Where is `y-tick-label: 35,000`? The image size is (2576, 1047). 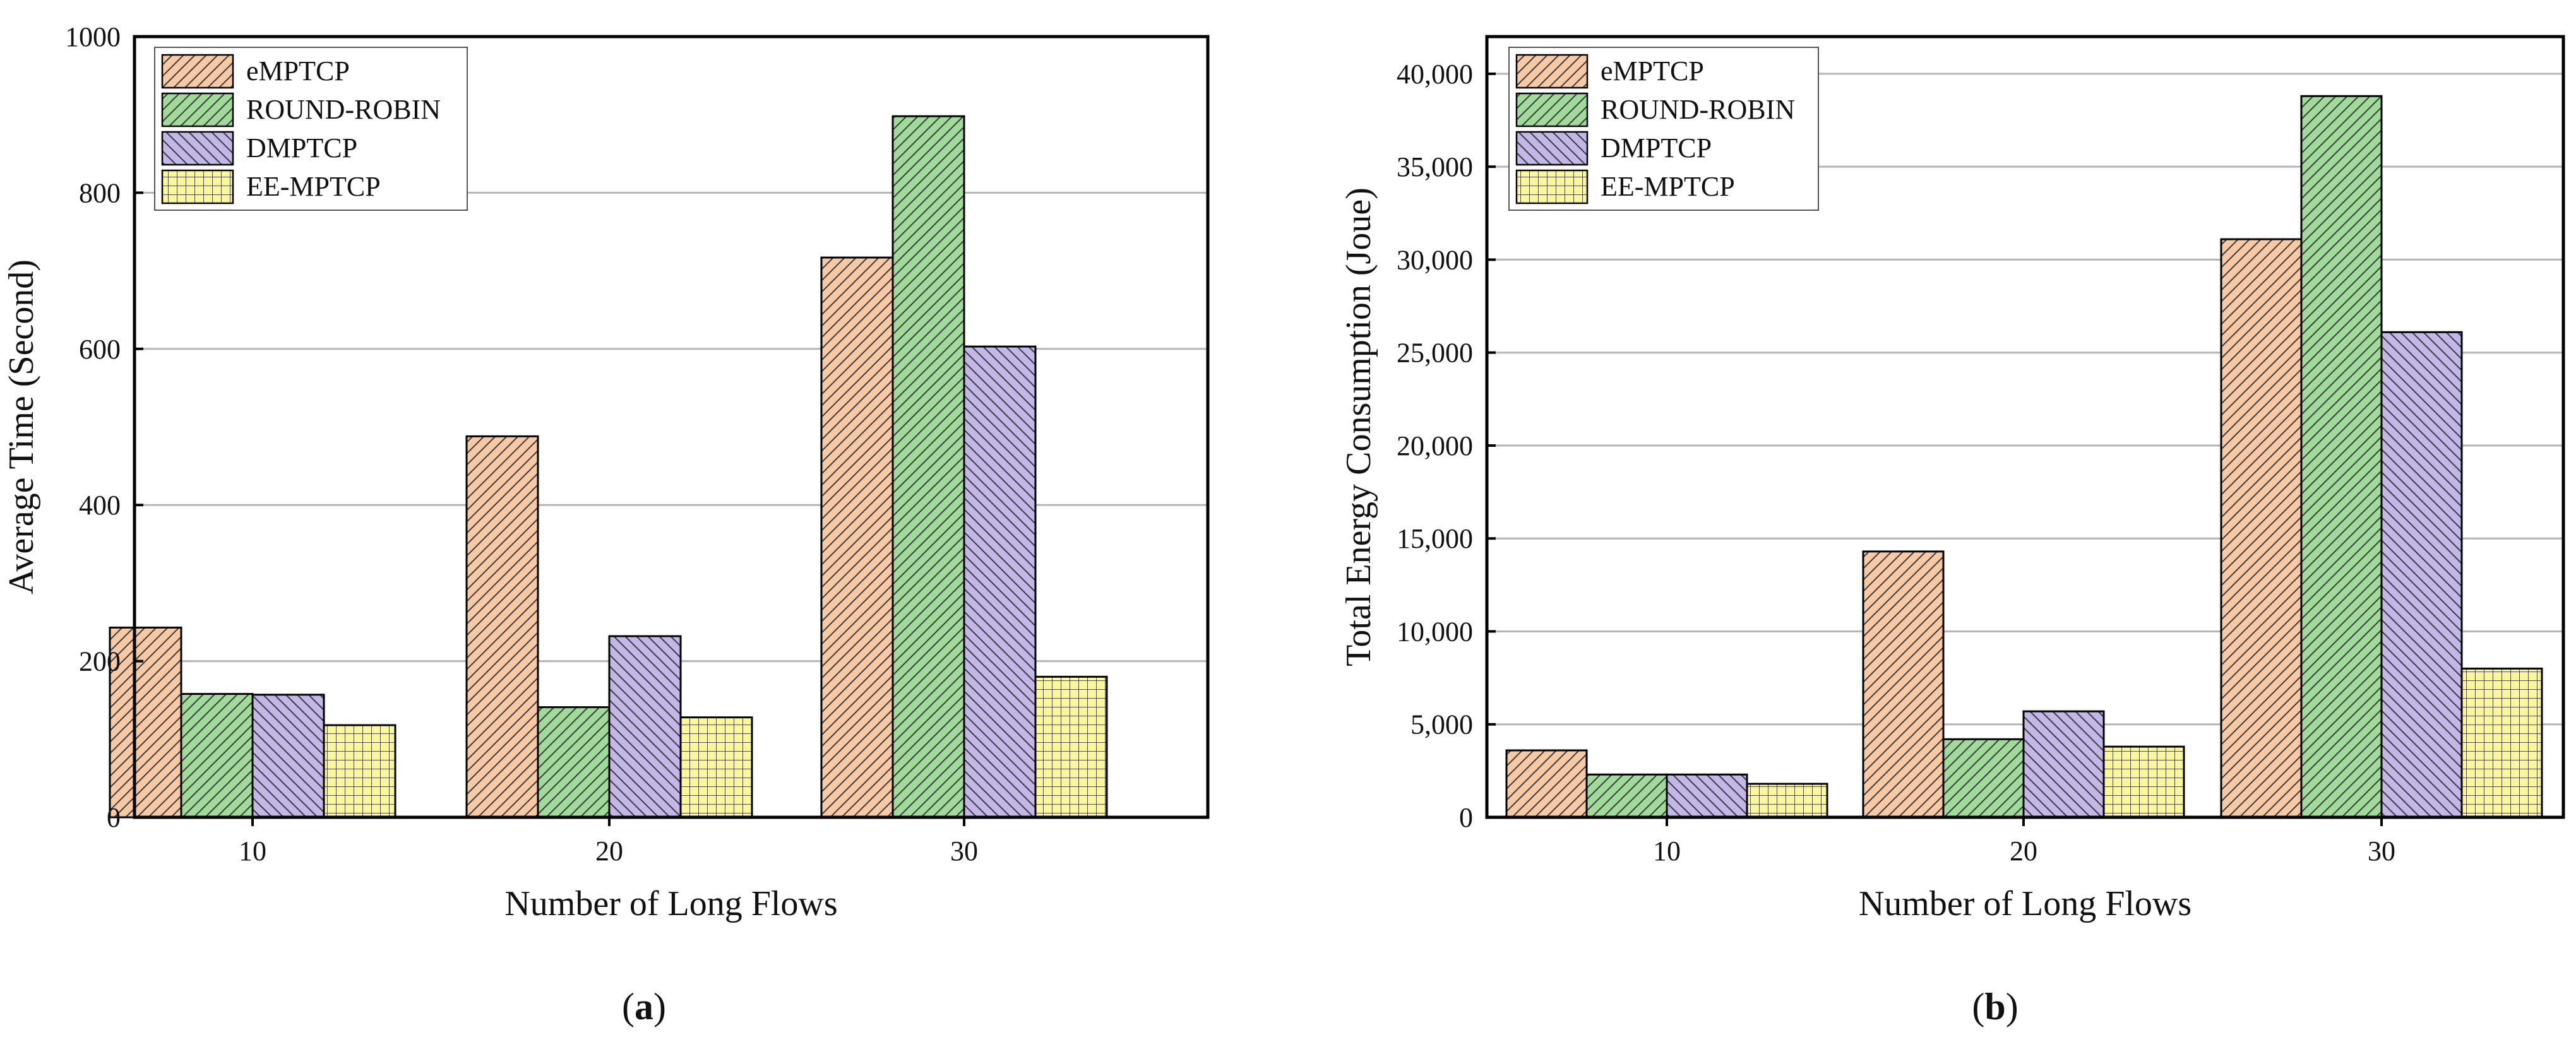
y-tick-label: 35,000 is located at coordinates (1435, 166).